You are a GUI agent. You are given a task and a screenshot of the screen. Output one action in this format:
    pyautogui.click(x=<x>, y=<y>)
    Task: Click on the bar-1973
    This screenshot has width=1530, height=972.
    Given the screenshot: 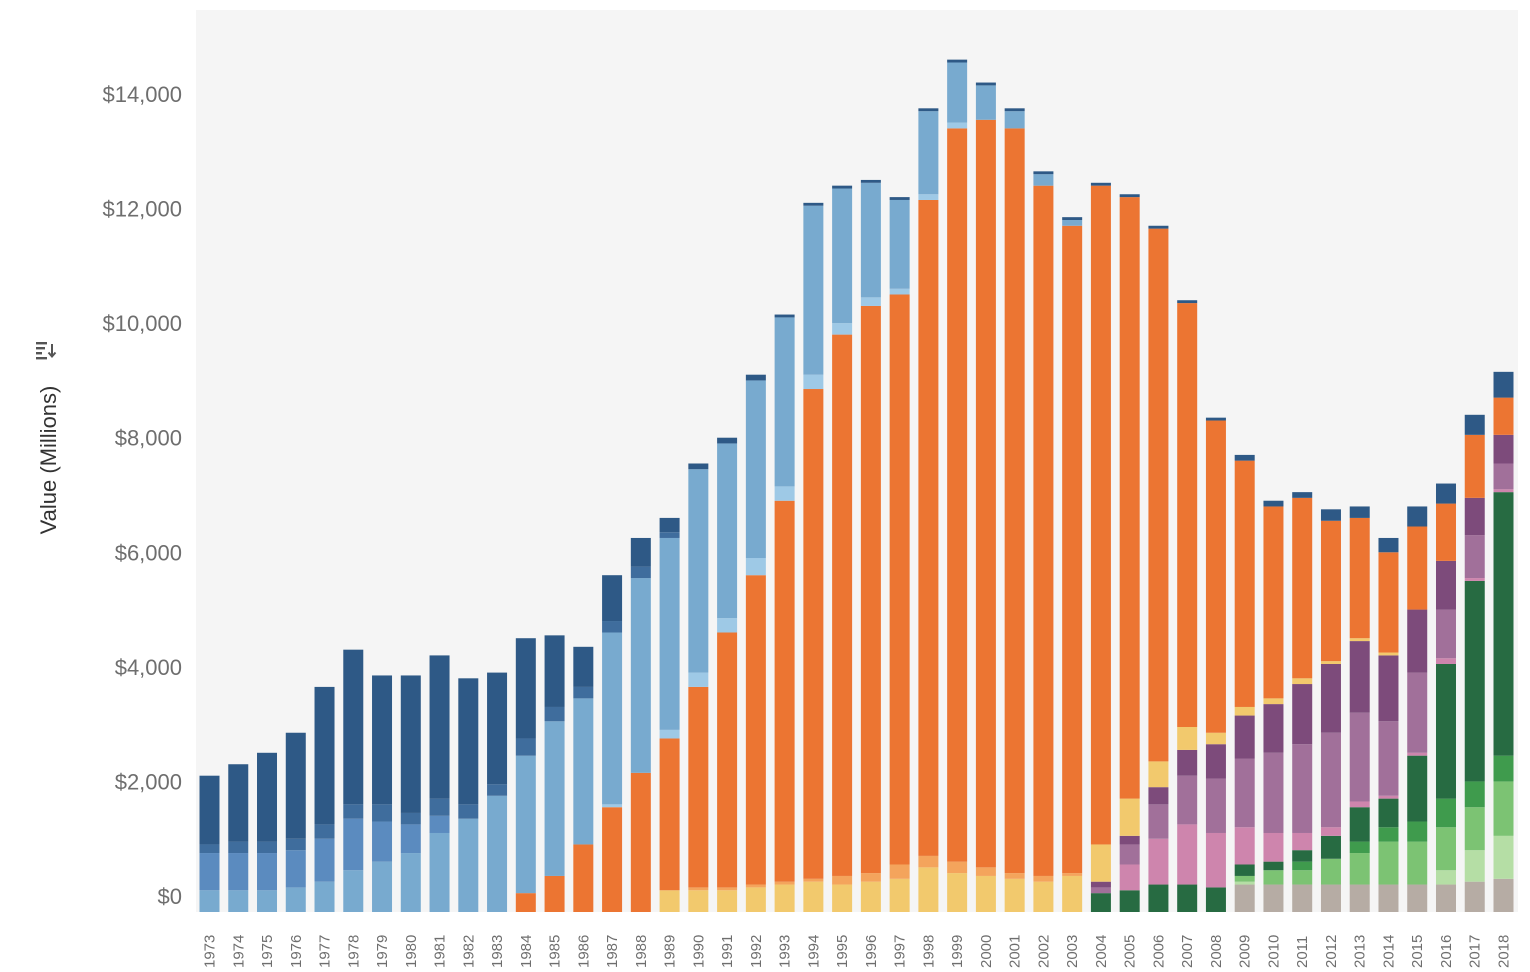 What is the action you would take?
    pyautogui.click(x=209, y=843)
    